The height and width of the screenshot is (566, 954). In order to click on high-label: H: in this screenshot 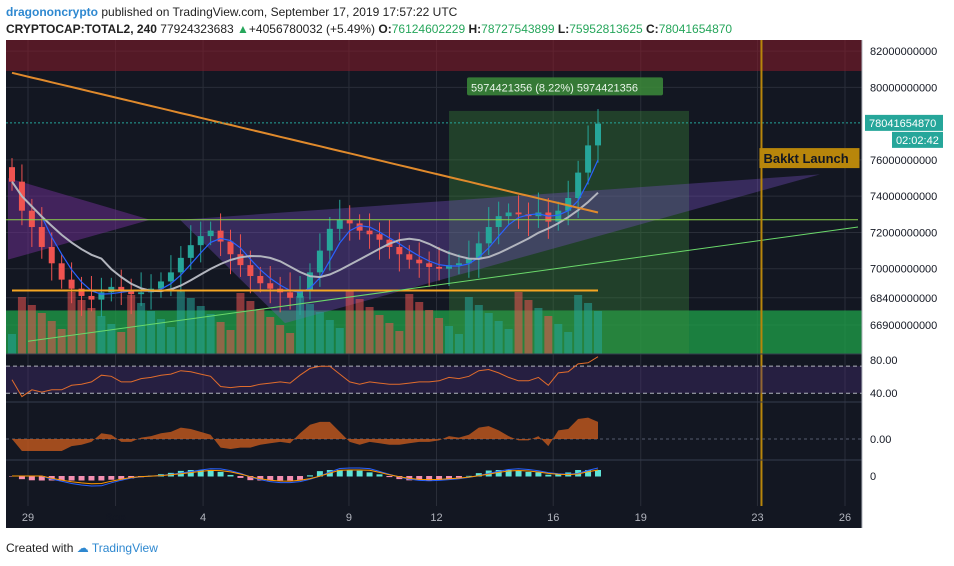, I will do `click(475, 29)`.